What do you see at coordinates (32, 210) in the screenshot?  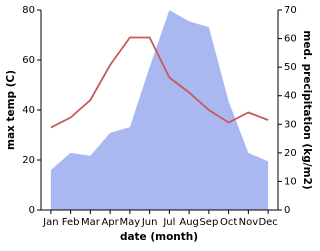 I see `y-tick-label: 0` at bounding box center [32, 210].